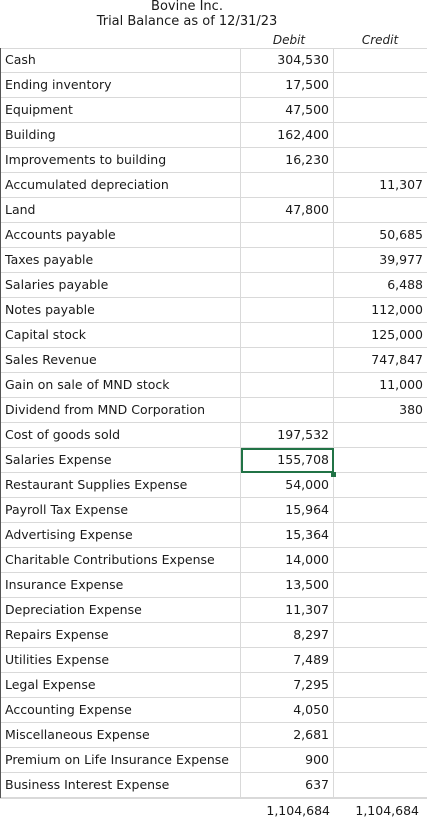 This screenshot has width=427, height=823. Describe the element at coordinates (287, 560) in the screenshot. I see `debit-cell: 14,000` at that location.